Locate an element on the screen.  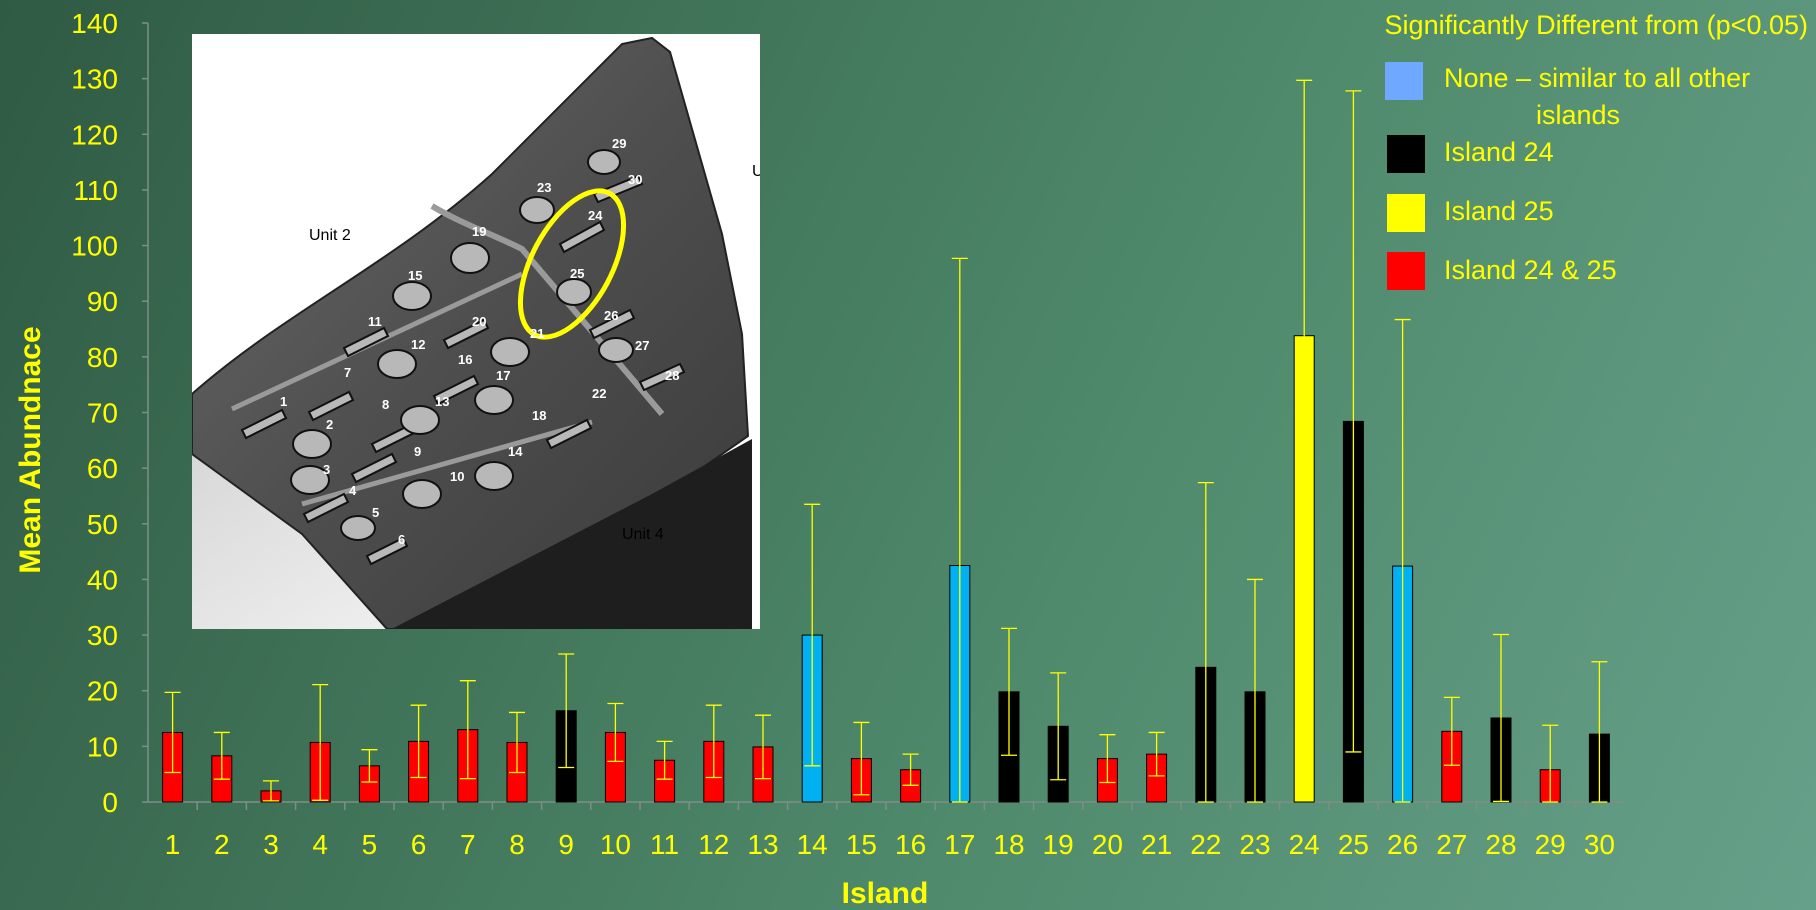
unit-2-label: Unit 2 is located at coordinates (330, 235).